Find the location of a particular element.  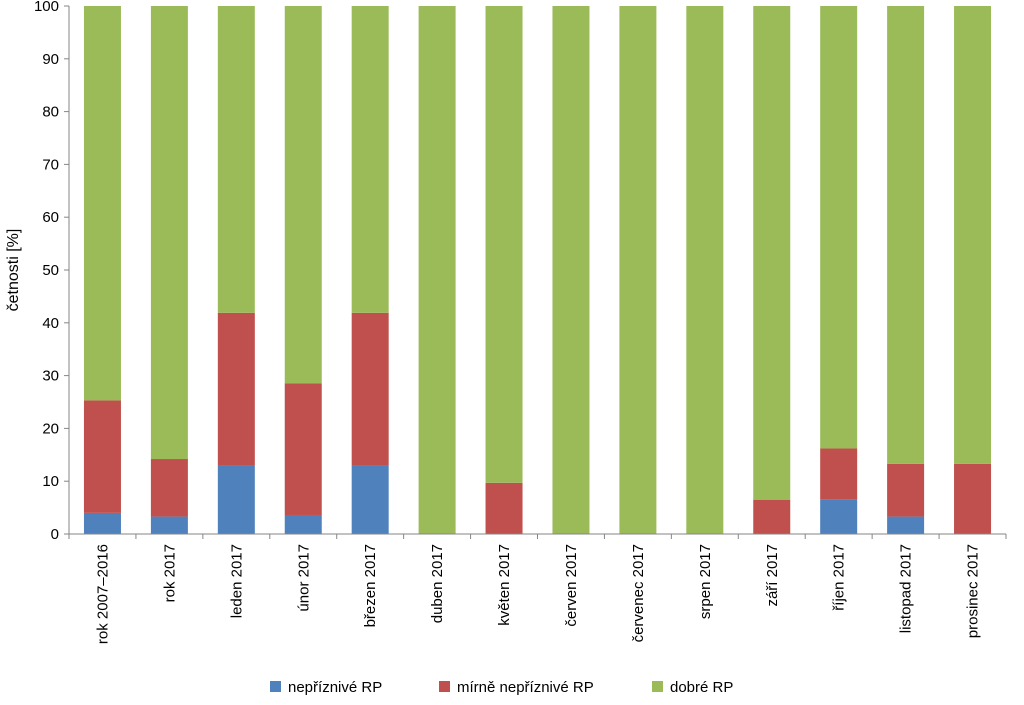

x-tick-label: leden 2017 is located at coordinates (236, 581).